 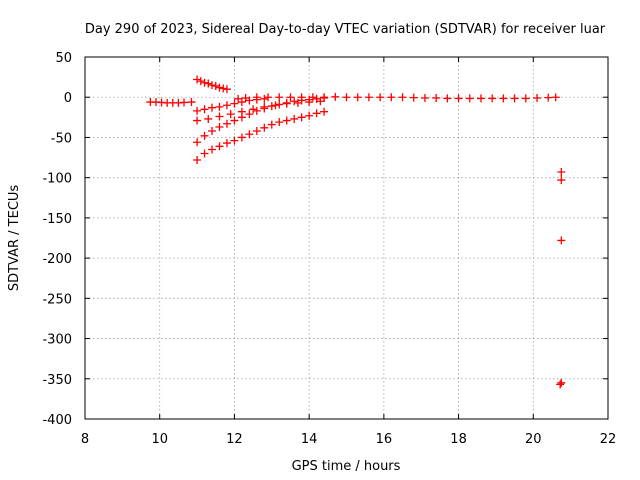 I want to click on x-tick-label: 8, so click(x=85, y=439).